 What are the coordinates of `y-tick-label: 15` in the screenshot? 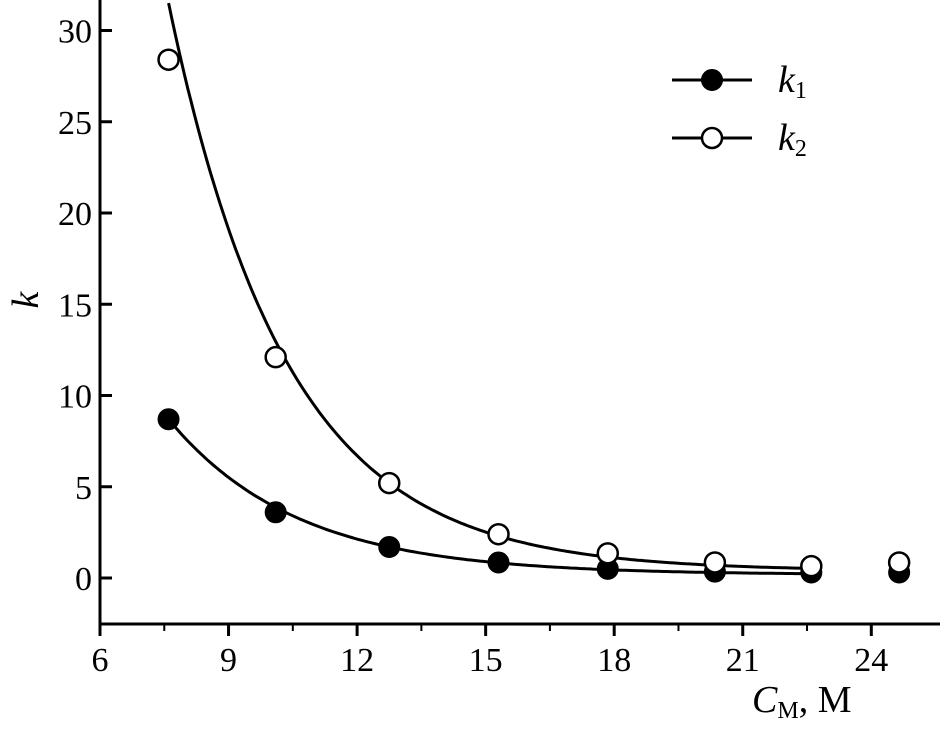 It's located at (75, 305).